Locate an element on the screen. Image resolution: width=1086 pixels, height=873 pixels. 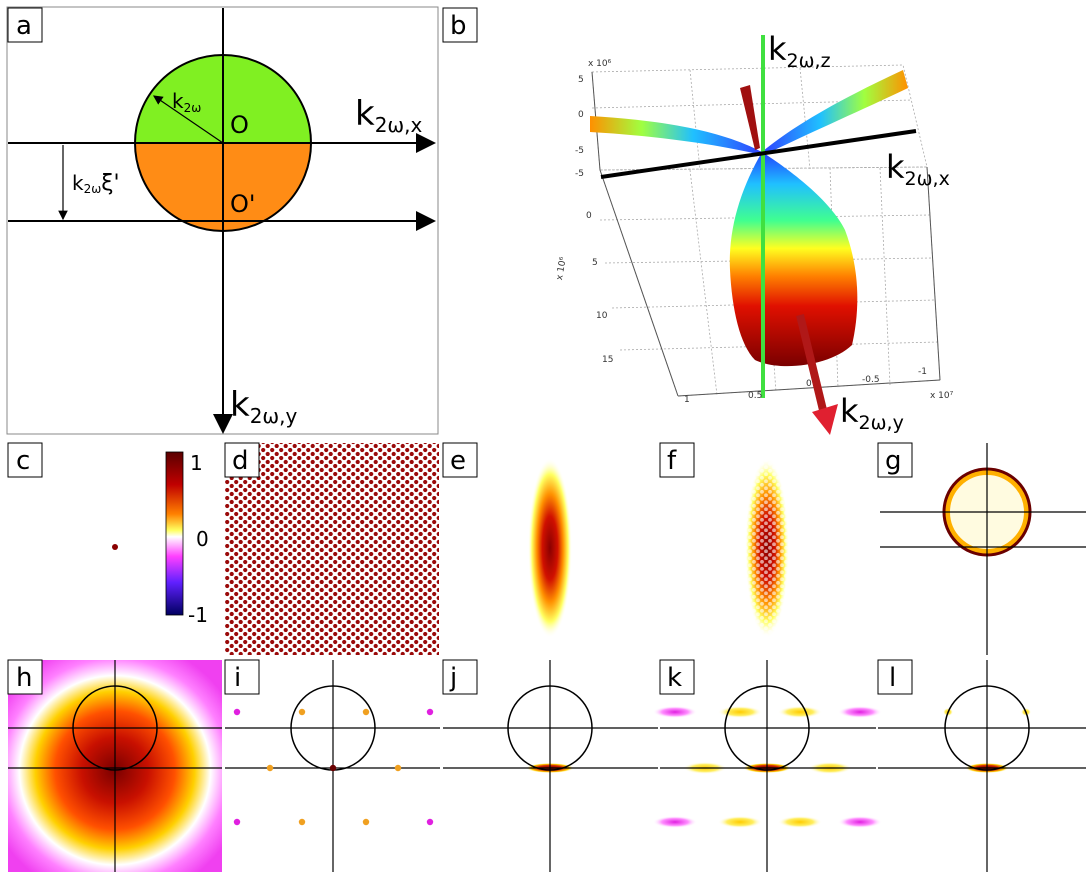
colorbar is located at coordinates (174, 533).